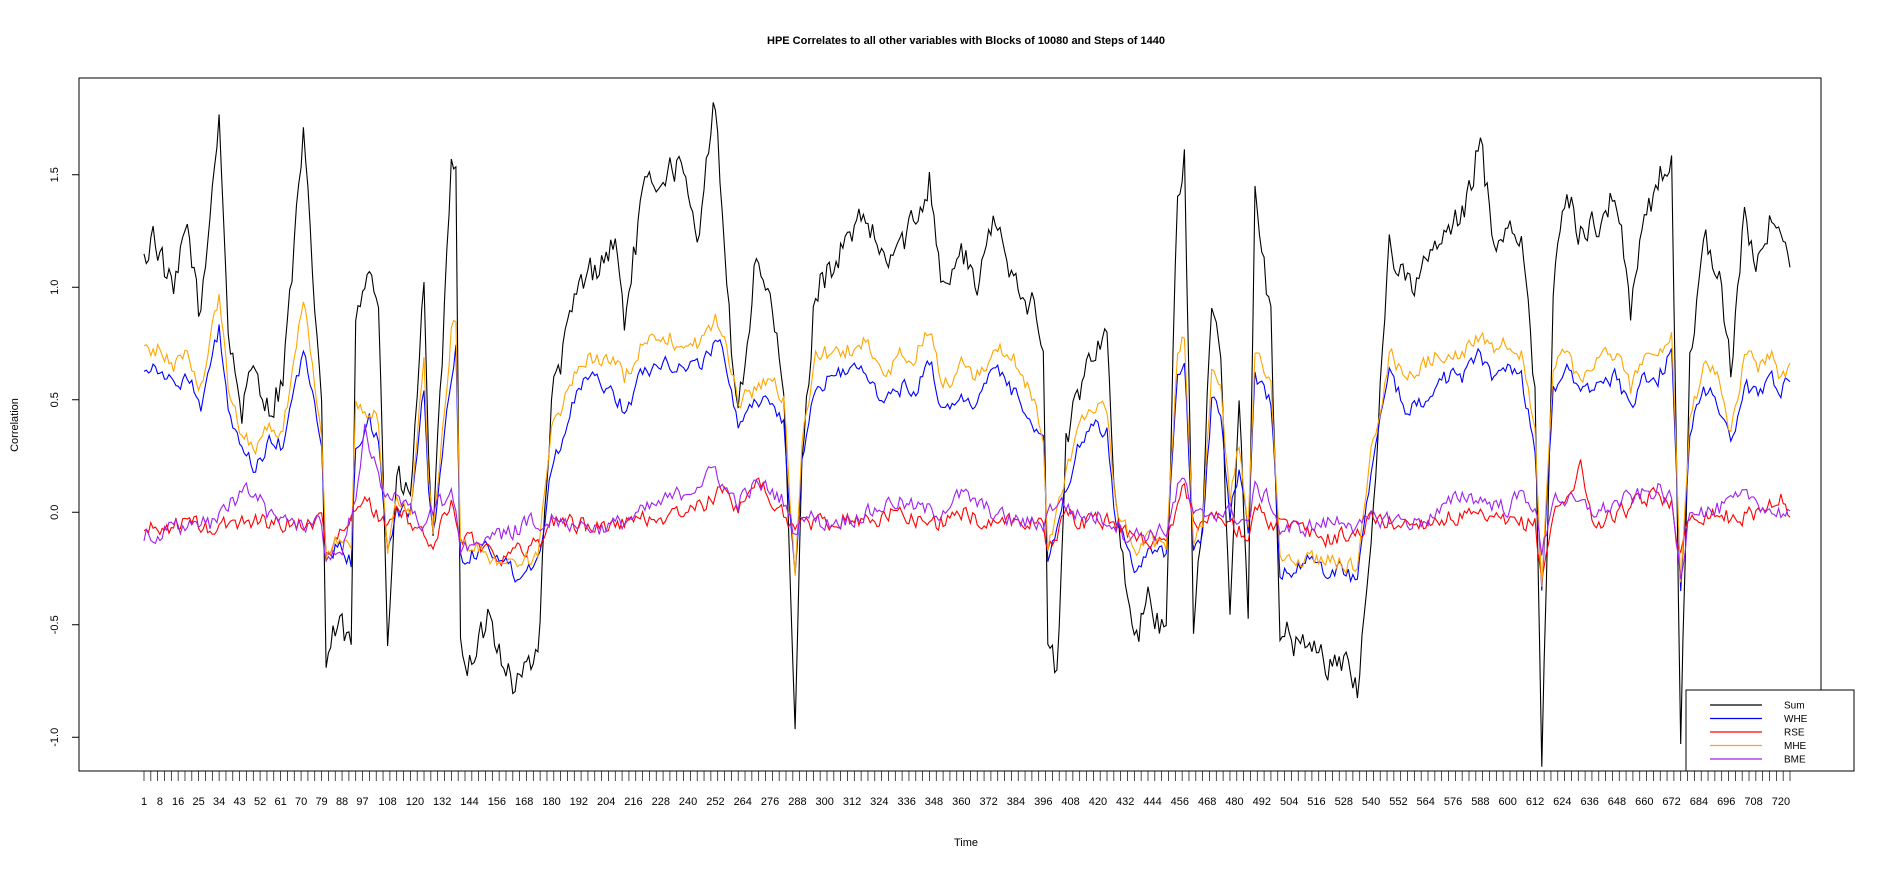 This screenshot has width=1896, height=871. Describe the element at coordinates (1453, 802) in the screenshot. I see `x-tick-label: 576` at that location.